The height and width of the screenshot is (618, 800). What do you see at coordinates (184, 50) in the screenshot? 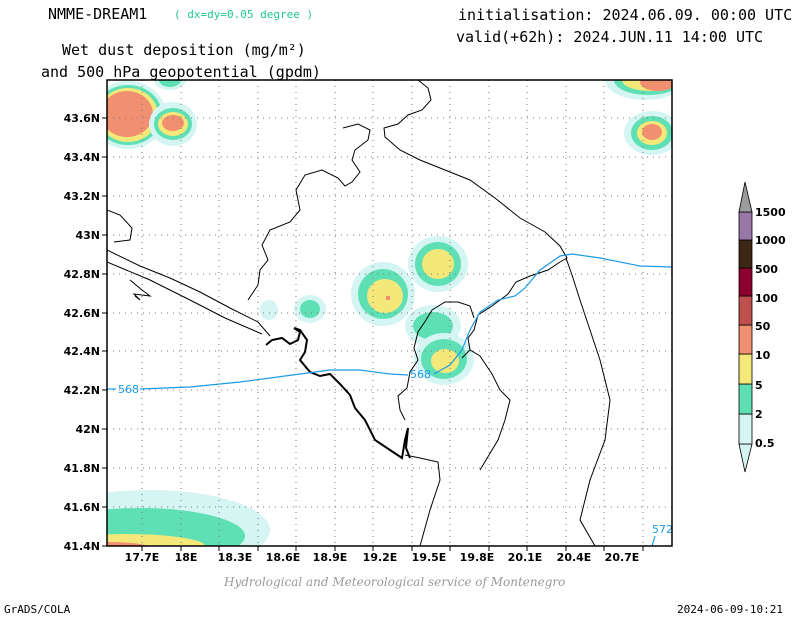
I see `variable-title-line1: Wet dust deposition (mg/m²)` at bounding box center [184, 50].